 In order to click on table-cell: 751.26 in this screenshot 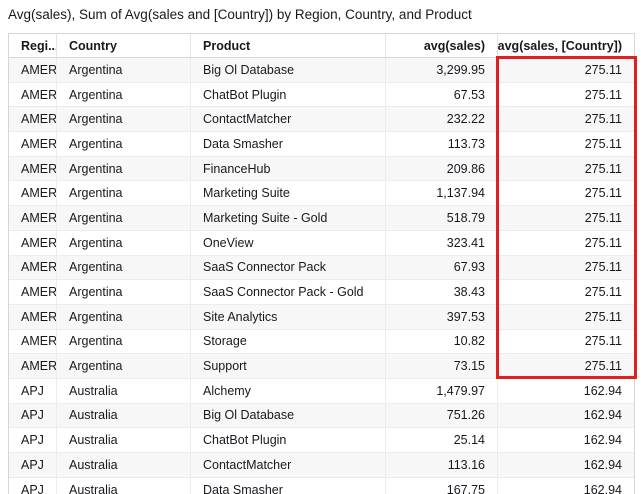, I will do `click(442, 415)`.